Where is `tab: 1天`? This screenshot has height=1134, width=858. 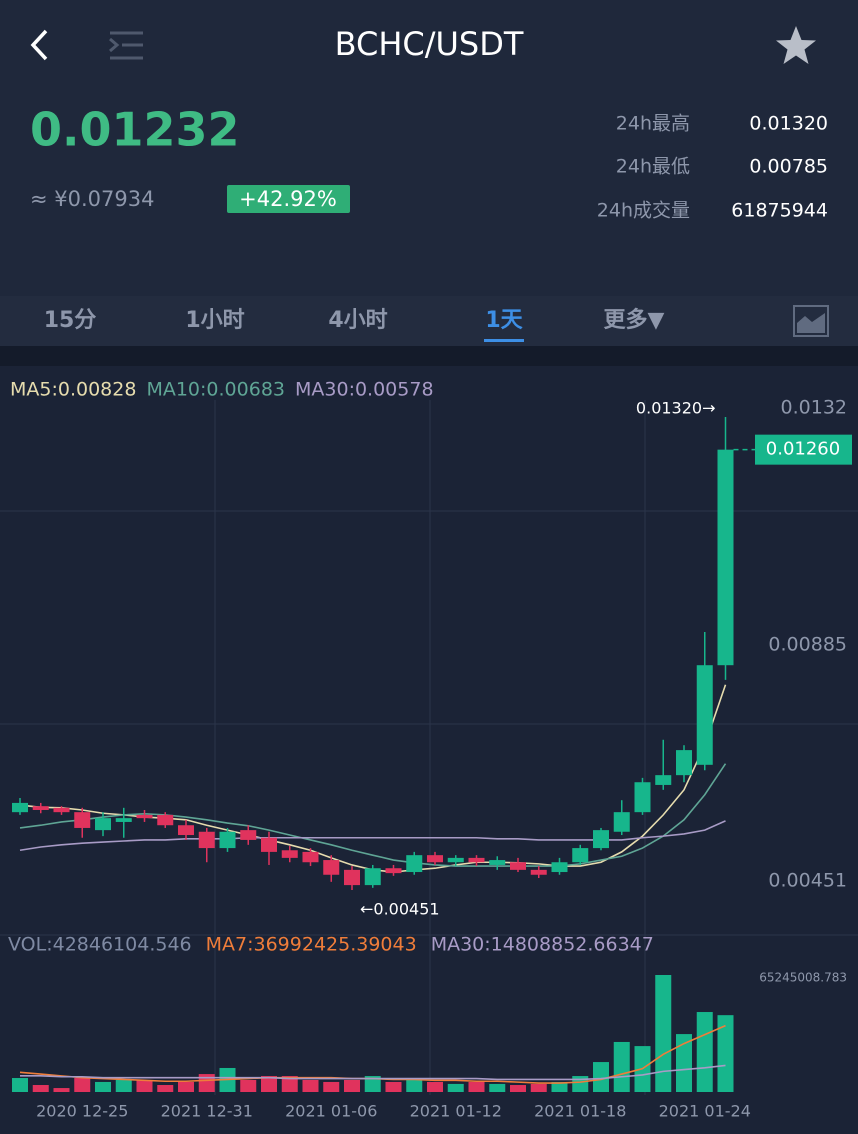 tab: 1天 is located at coordinates (504, 320).